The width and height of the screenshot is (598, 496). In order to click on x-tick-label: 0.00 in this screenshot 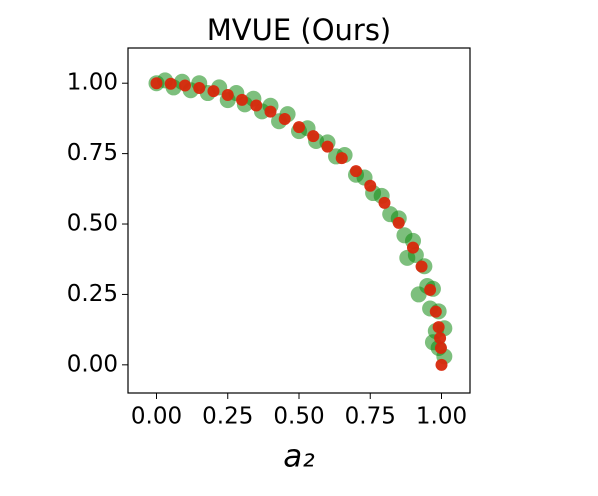, I will do `click(156, 417)`.